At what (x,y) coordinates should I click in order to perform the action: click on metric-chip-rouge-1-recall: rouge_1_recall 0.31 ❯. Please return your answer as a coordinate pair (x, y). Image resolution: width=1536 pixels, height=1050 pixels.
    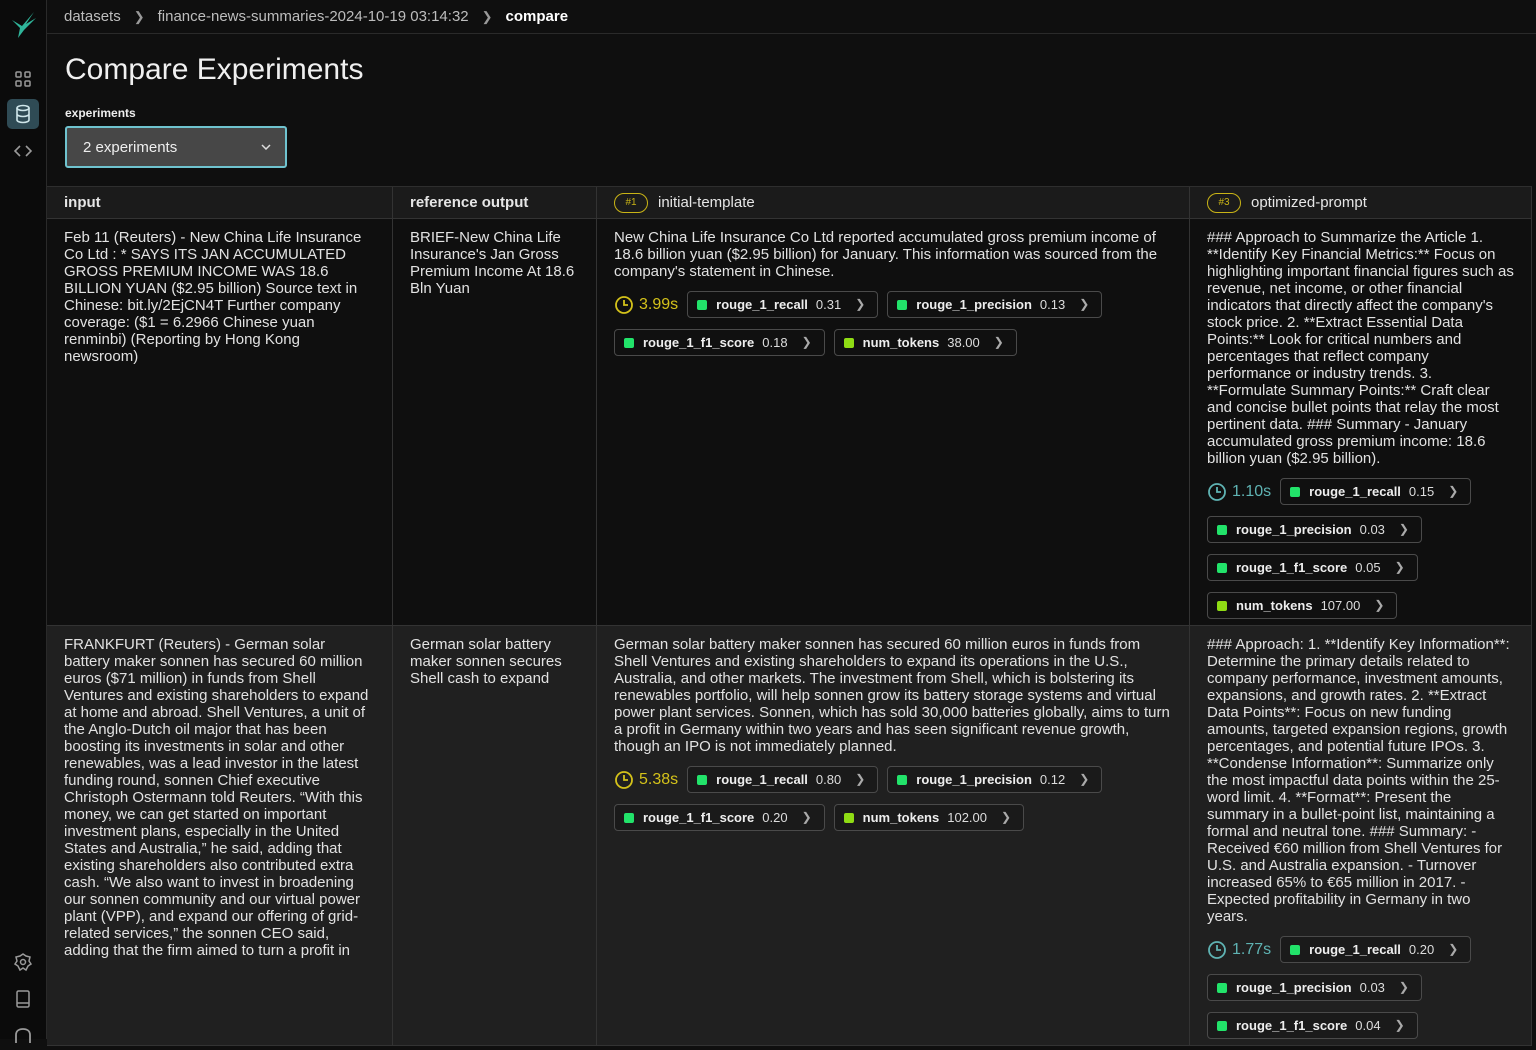
    Looking at the image, I should click on (782, 304).